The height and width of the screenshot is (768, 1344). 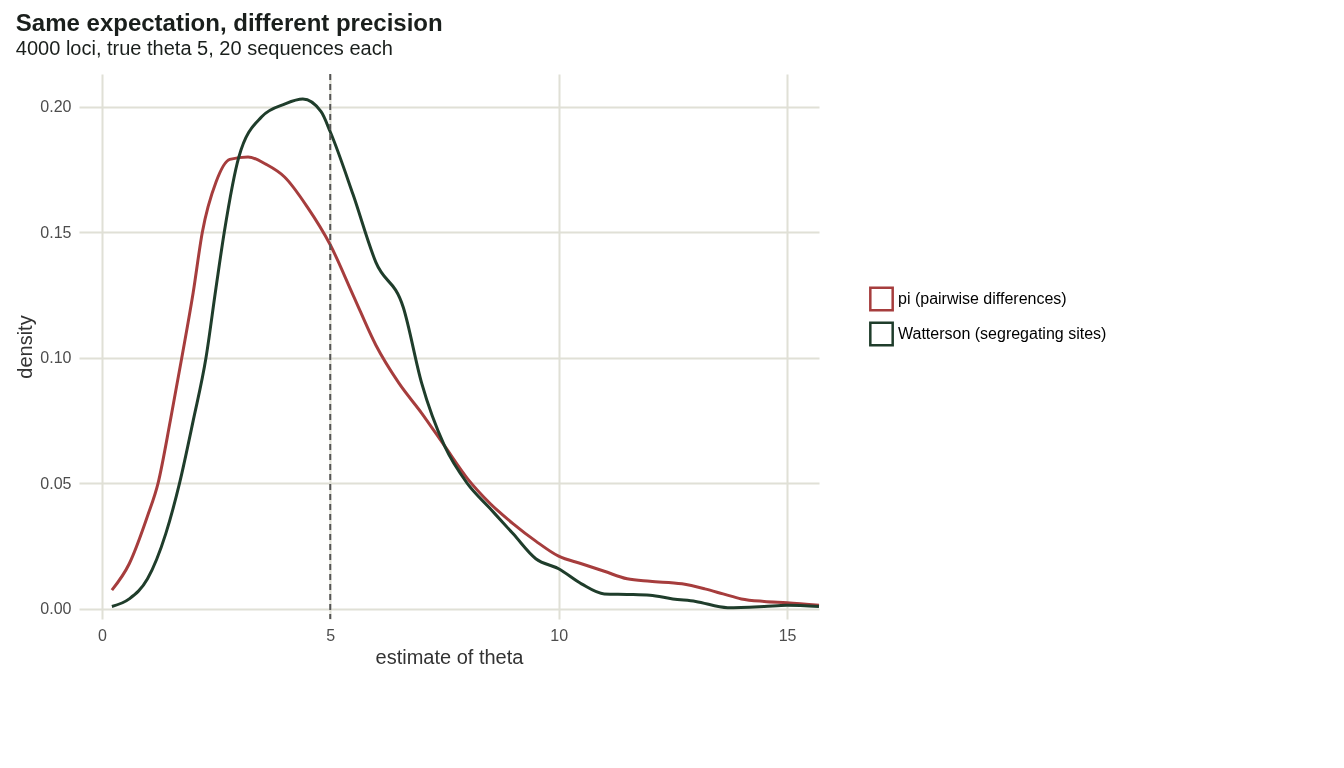 I want to click on legend-label: Watterson (segregating sites), so click(x=1002, y=333).